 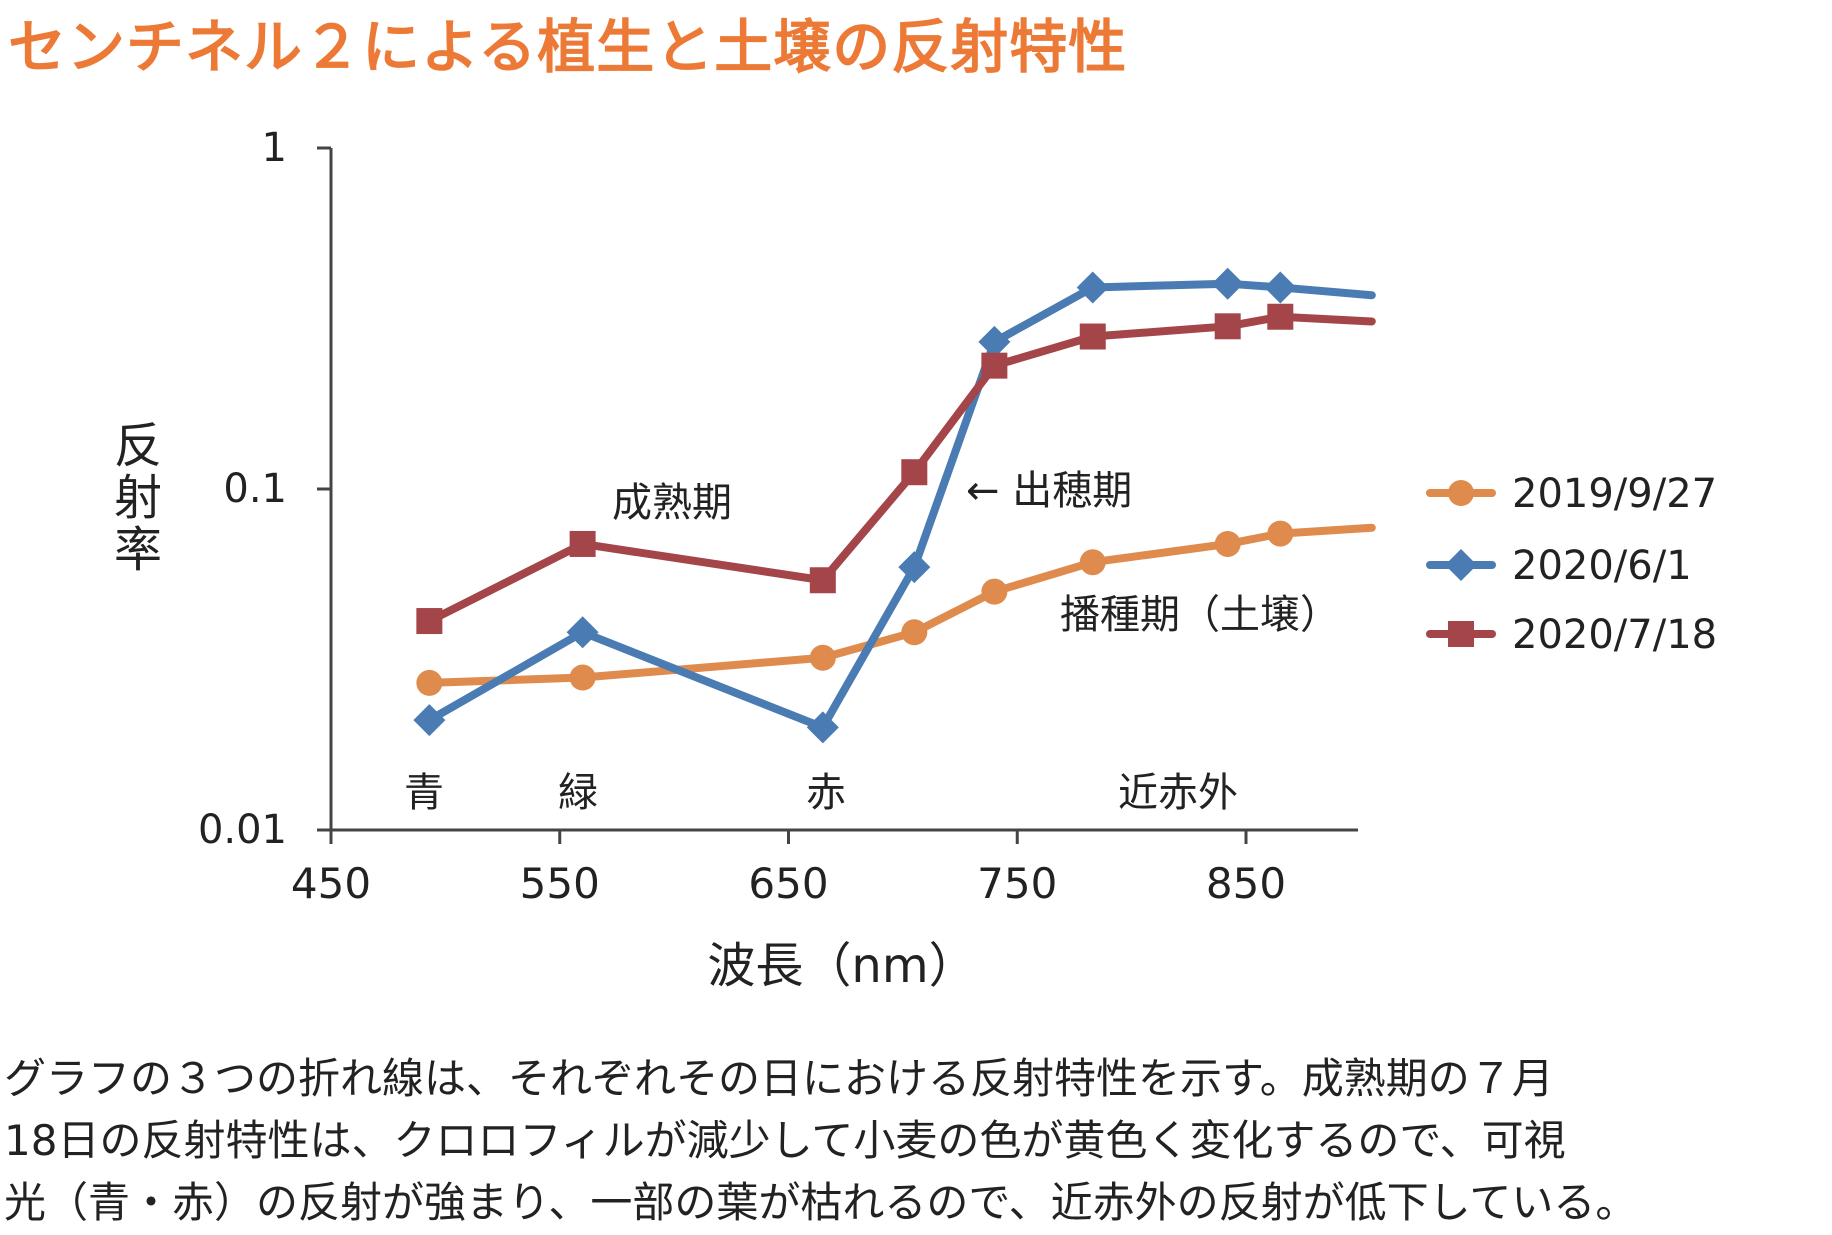 I want to click on x-tick-label: 450, so click(x=331, y=883).